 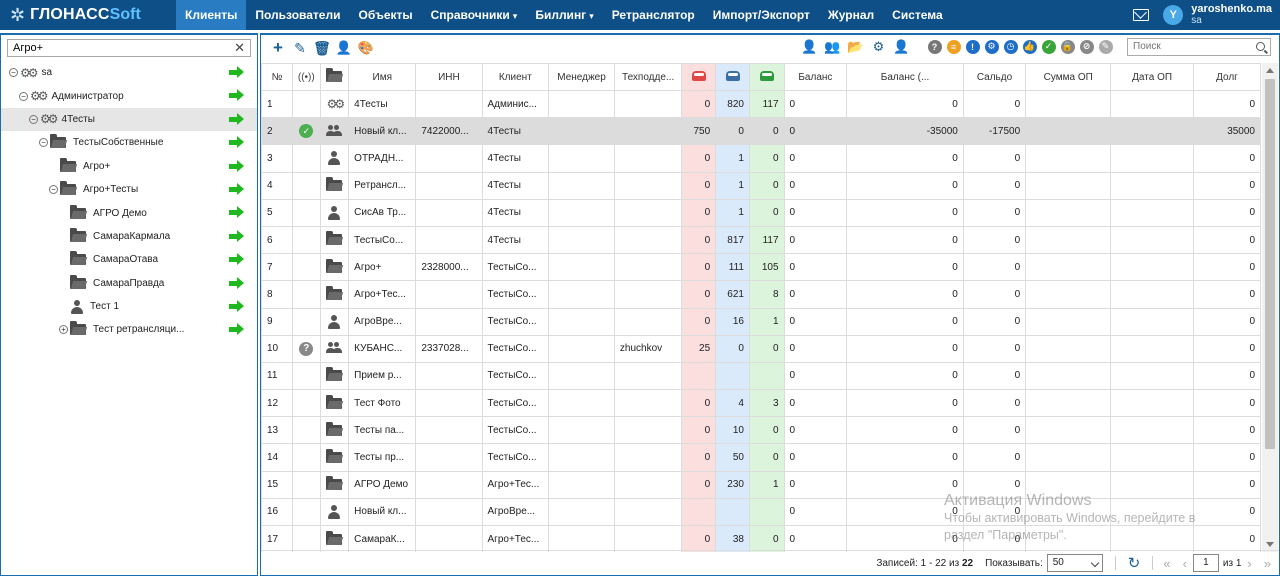 What do you see at coordinates (1068, 77) in the screenshot?
I see `col-sum-op: Сумма ОП` at bounding box center [1068, 77].